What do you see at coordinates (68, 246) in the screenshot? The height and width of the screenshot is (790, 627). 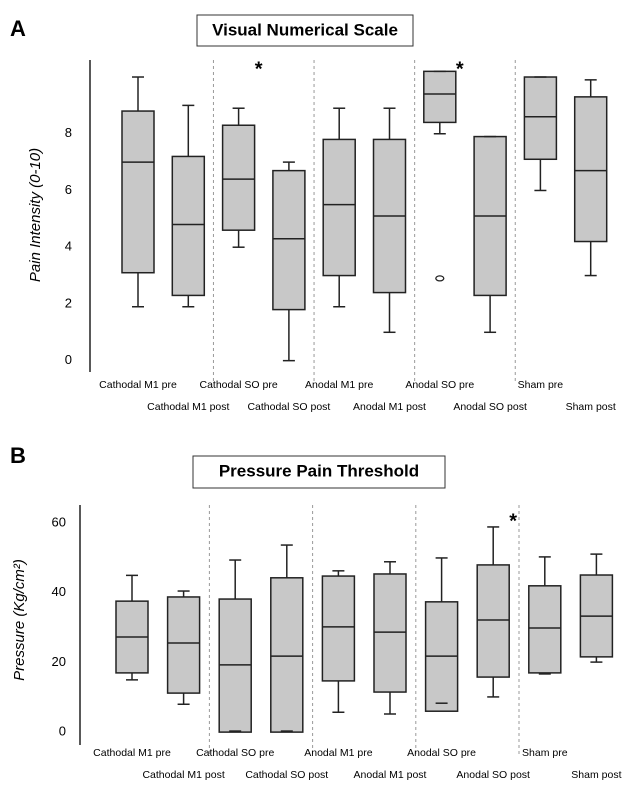 I see `y-tick-label: 4` at bounding box center [68, 246].